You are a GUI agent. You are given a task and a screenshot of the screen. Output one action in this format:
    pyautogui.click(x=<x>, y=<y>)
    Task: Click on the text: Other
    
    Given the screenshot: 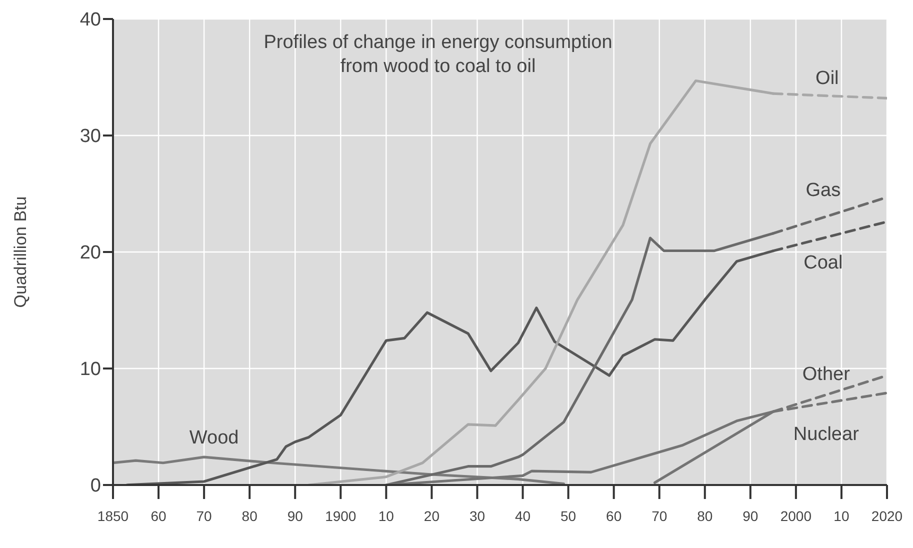 What is the action you would take?
    pyautogui.click(x=826, y=375)
    